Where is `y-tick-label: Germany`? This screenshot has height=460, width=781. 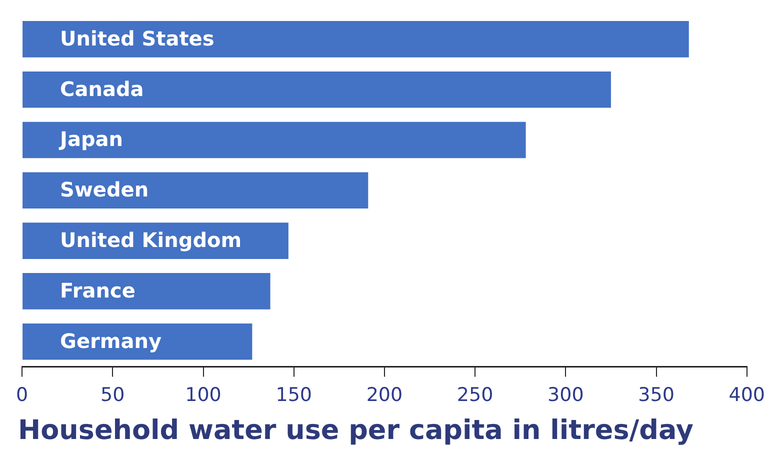
y-tick-label: Germany is located at coordinates (111, 340).